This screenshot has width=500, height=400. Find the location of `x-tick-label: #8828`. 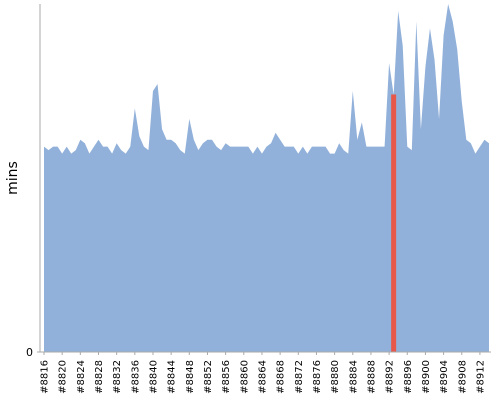

x-tick-label: #8828 is located at coordinates (99, 377).